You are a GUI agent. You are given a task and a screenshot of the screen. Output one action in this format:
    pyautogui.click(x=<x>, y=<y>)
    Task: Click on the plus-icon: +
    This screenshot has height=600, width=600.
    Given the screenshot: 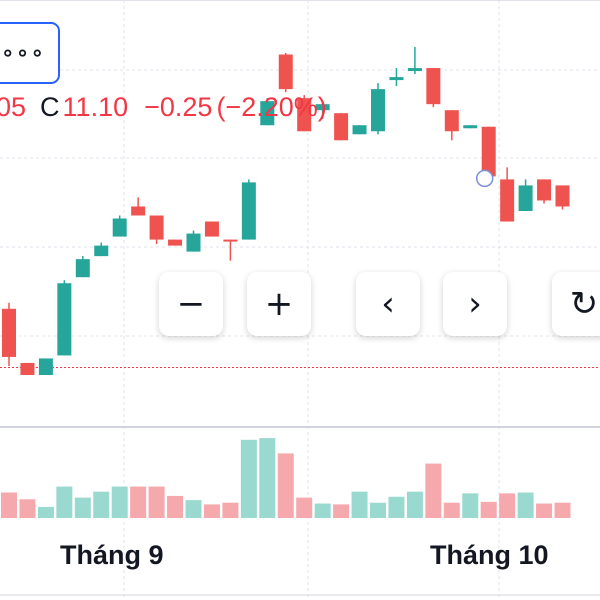 What is the action you would take?
    pyautogui.click(x=279, y=304)
    